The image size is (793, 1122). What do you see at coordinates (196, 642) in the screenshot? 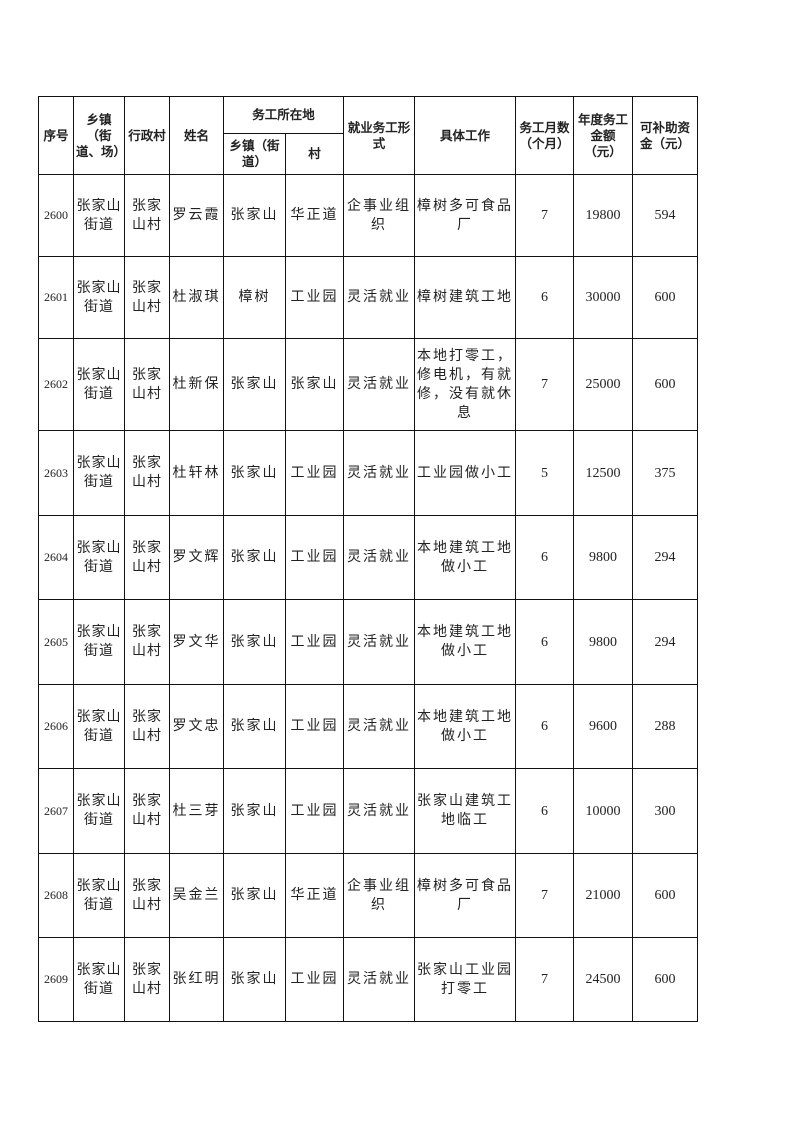
I see `cell-name: 罗文华` at bounding box center [196, 642].